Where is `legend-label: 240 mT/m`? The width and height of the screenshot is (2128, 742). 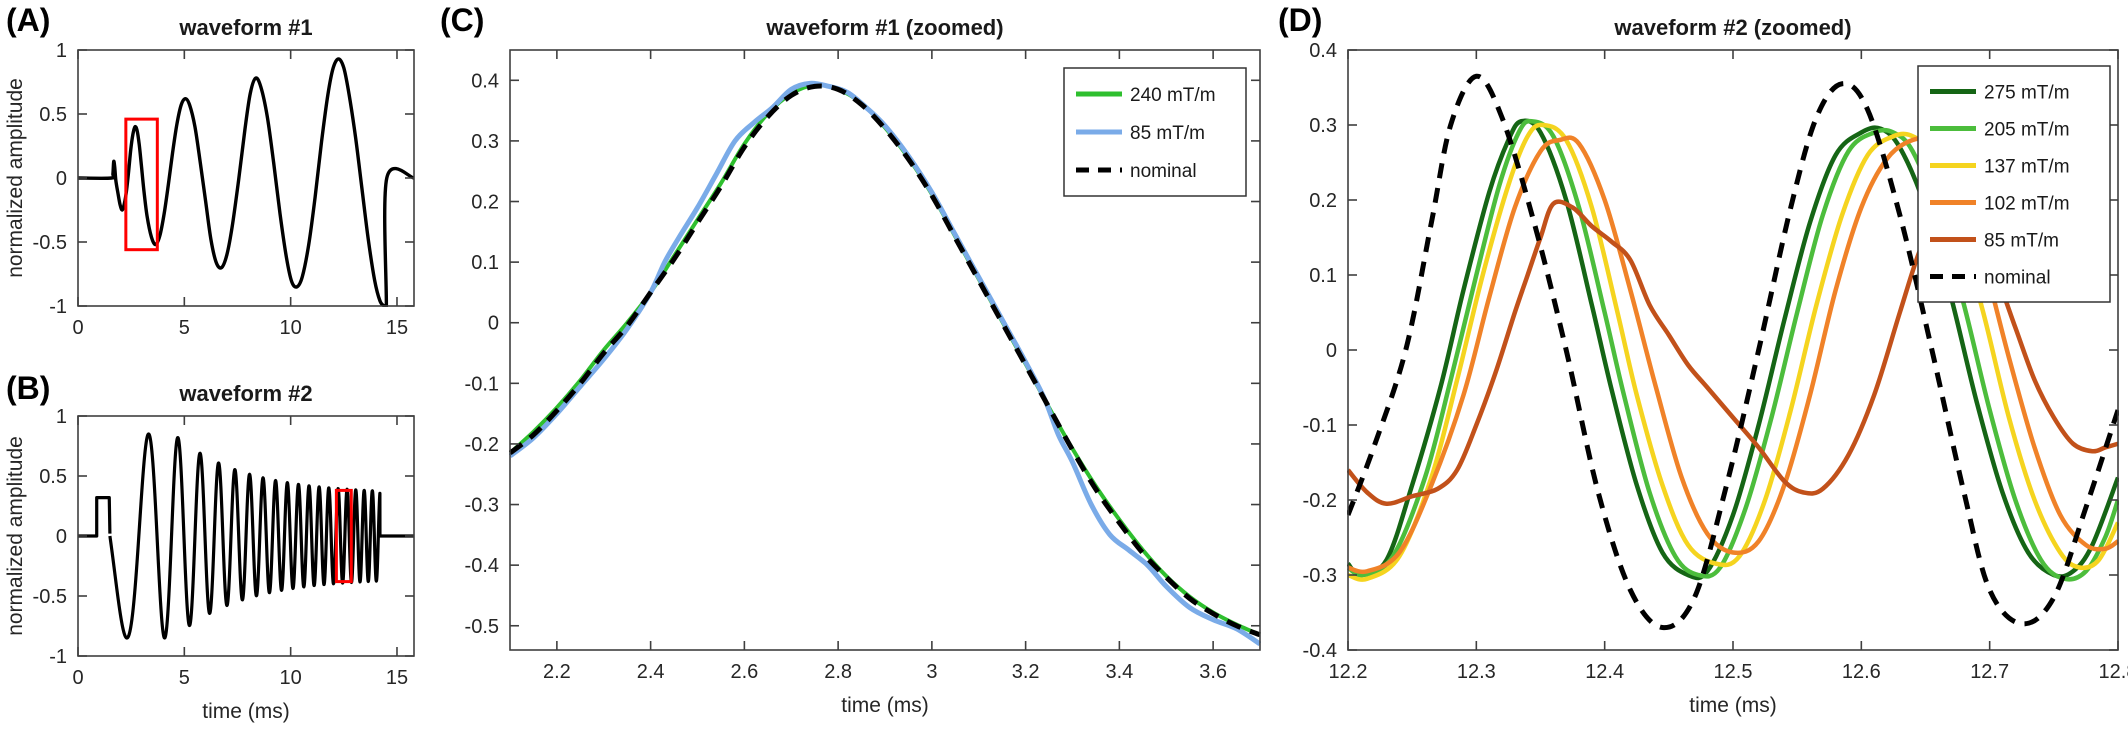 legend-label: 240 mT/m is located at coordinates (1173, 95).